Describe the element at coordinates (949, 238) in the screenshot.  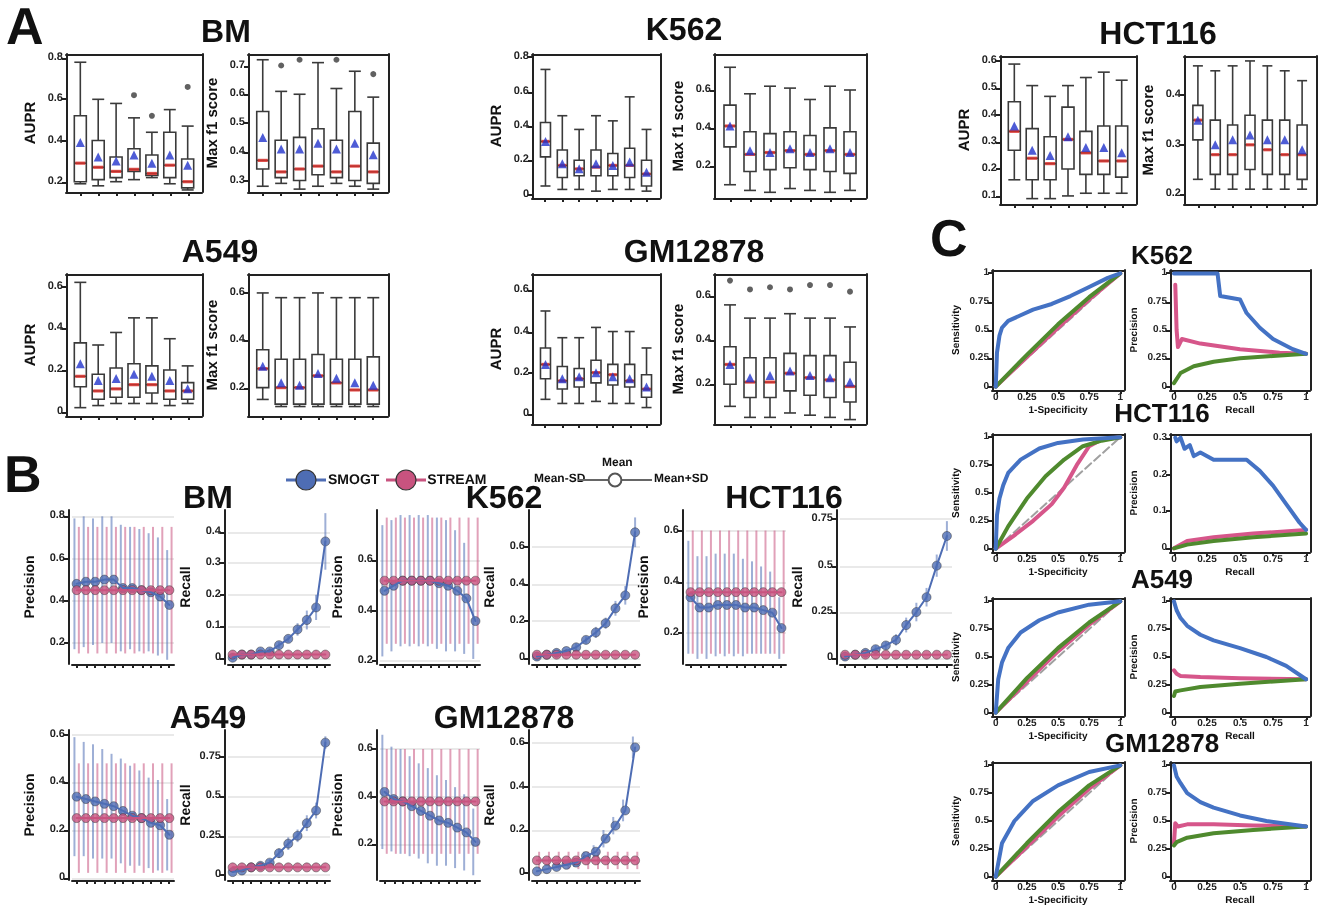
I see `text: C` at that location.